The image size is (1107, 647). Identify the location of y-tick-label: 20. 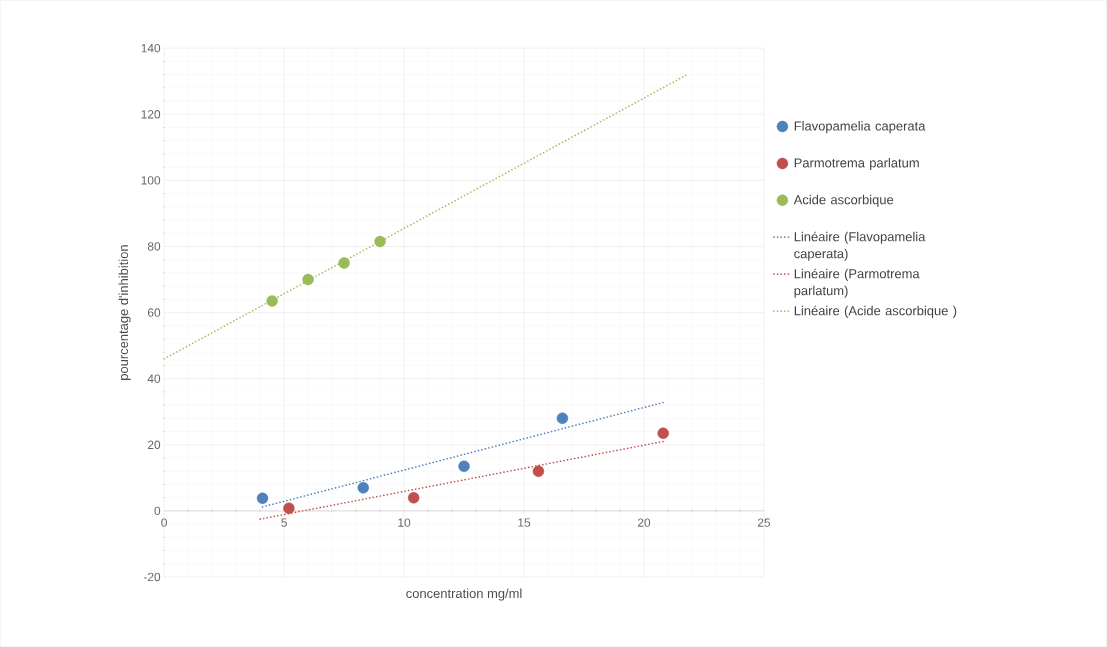
(154, 444).